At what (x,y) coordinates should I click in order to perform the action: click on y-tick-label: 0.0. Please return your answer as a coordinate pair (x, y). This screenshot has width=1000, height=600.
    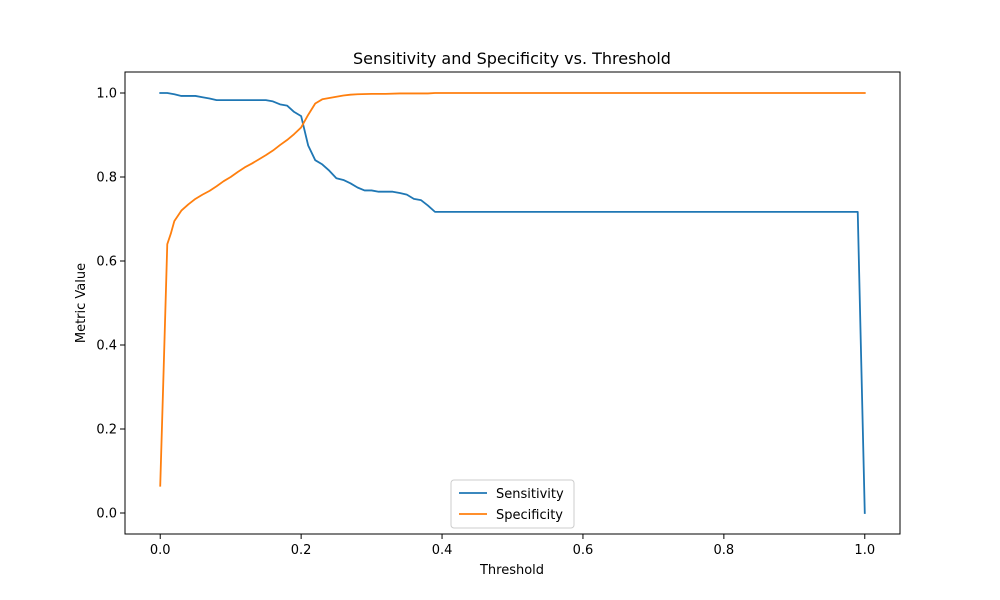
    Looking at the image, I should click on (106, 514).